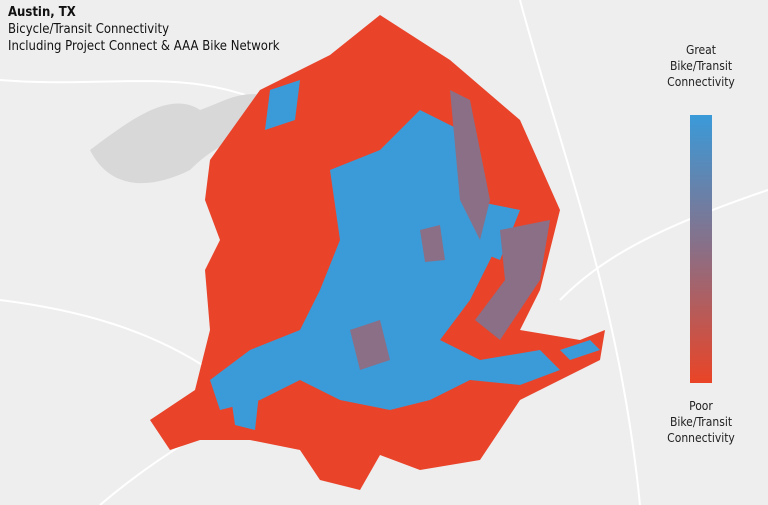  I want to click on legend-top: Great Bike/Transit Connectivity, so click(701, 66).